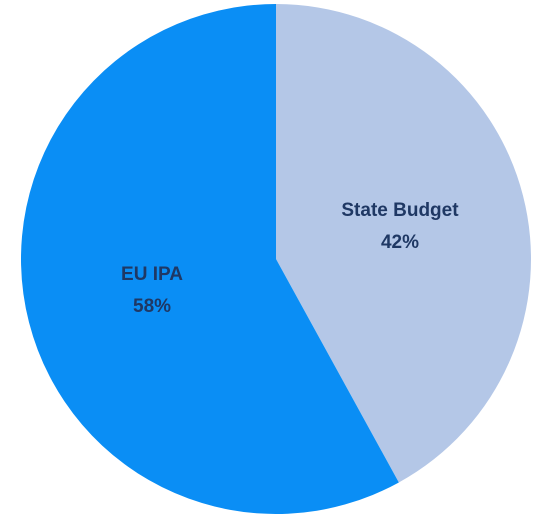  I want to click on slice-name: State Budget, so click(400, 210).